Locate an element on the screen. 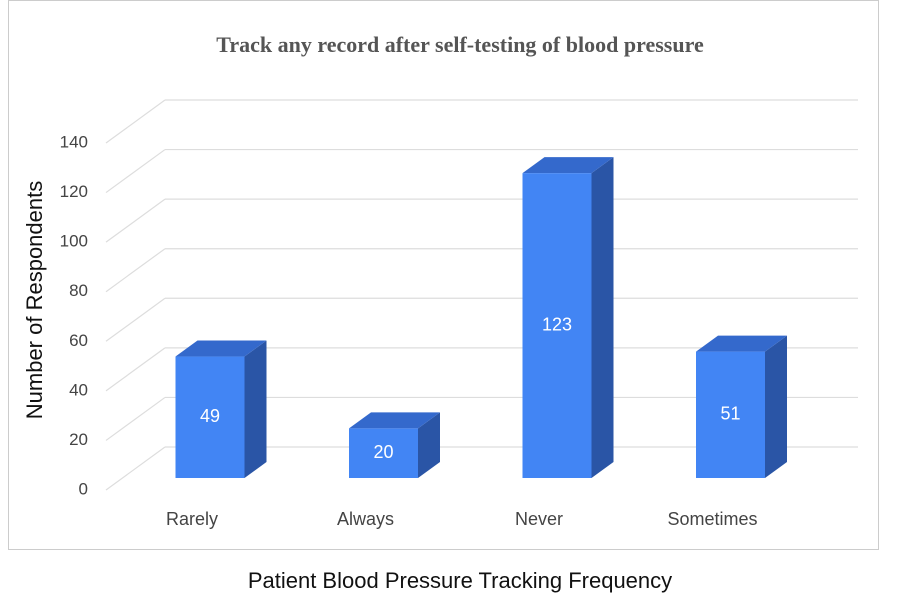 This screenshot has width=901, height=603. data-label: 49 is located at coordinates (210, 416).